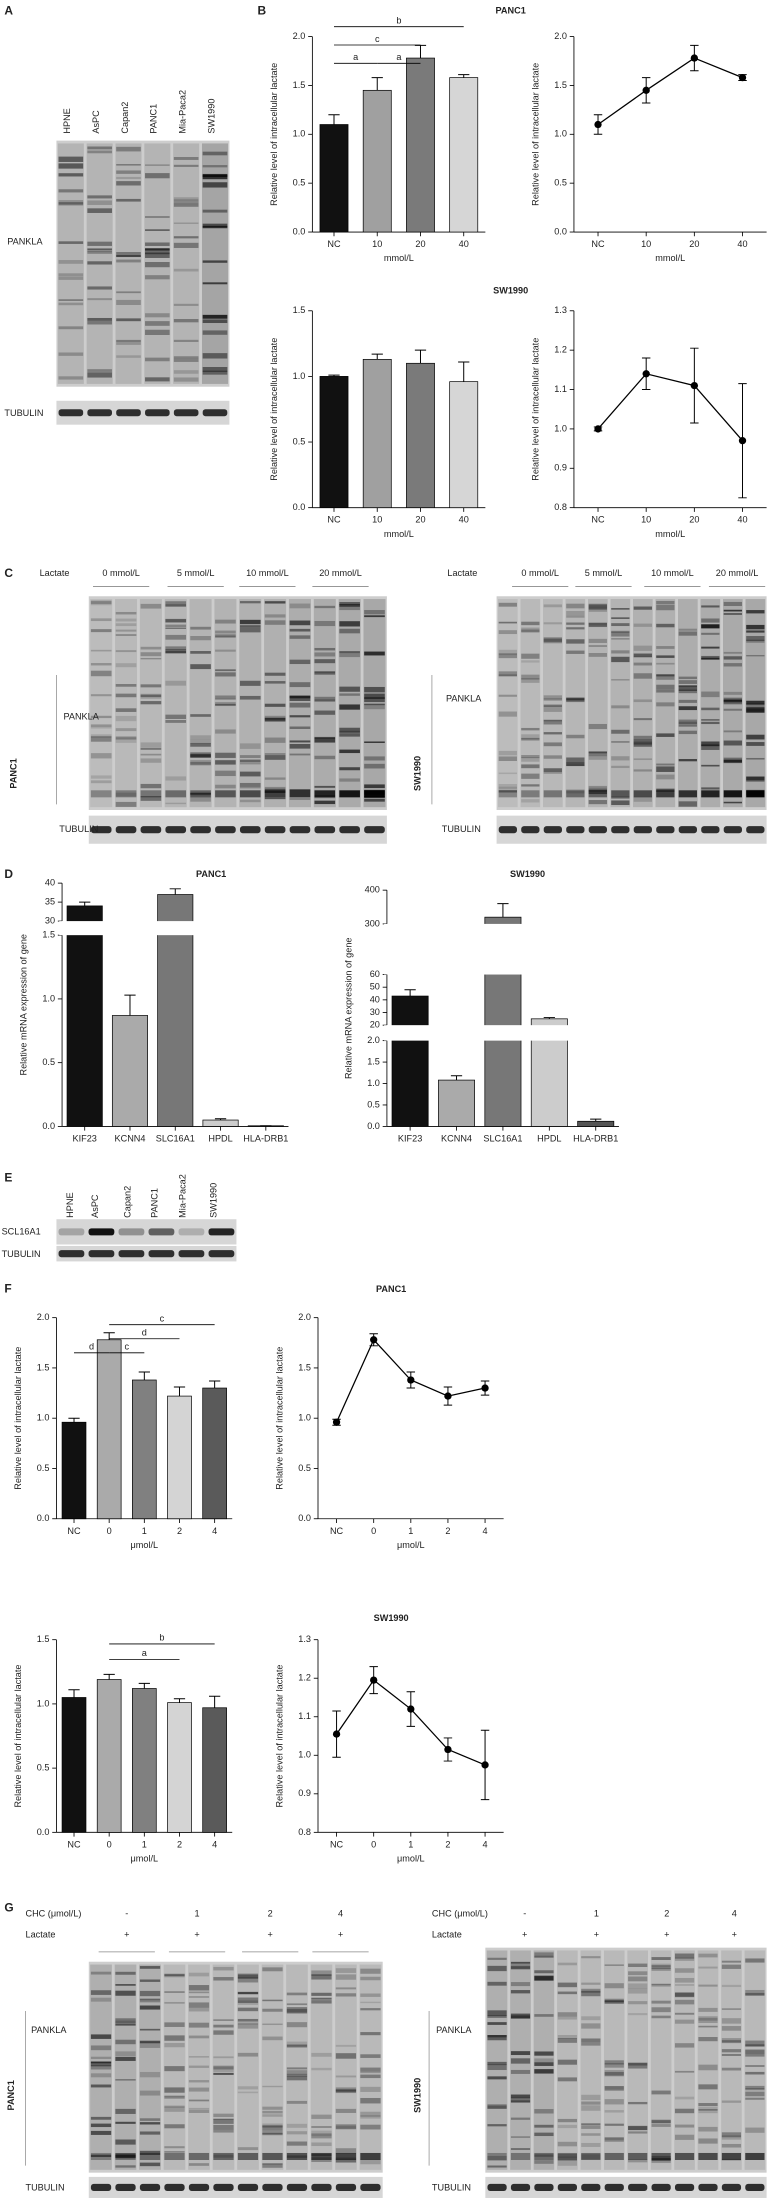  Describe the element at coordinates (596, 1913) in the screenshot. I see `condition-label: 1` at that location.